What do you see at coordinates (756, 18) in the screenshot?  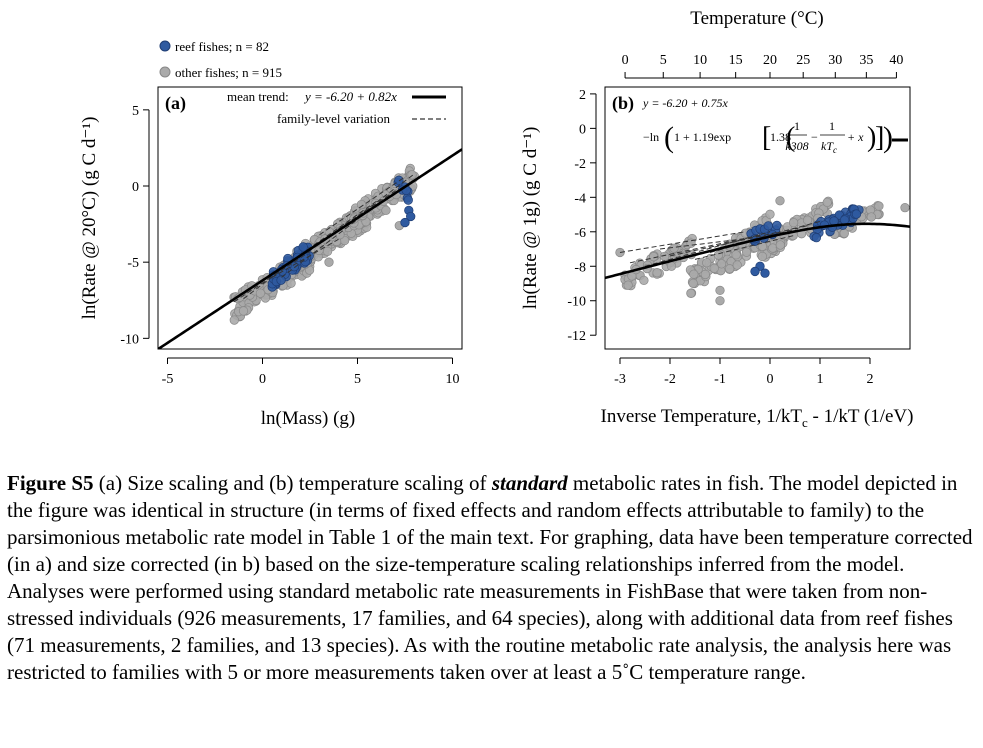 I see `panel-b-top-axis-label: Temperature (°C)` at bounding box center [756, 18].